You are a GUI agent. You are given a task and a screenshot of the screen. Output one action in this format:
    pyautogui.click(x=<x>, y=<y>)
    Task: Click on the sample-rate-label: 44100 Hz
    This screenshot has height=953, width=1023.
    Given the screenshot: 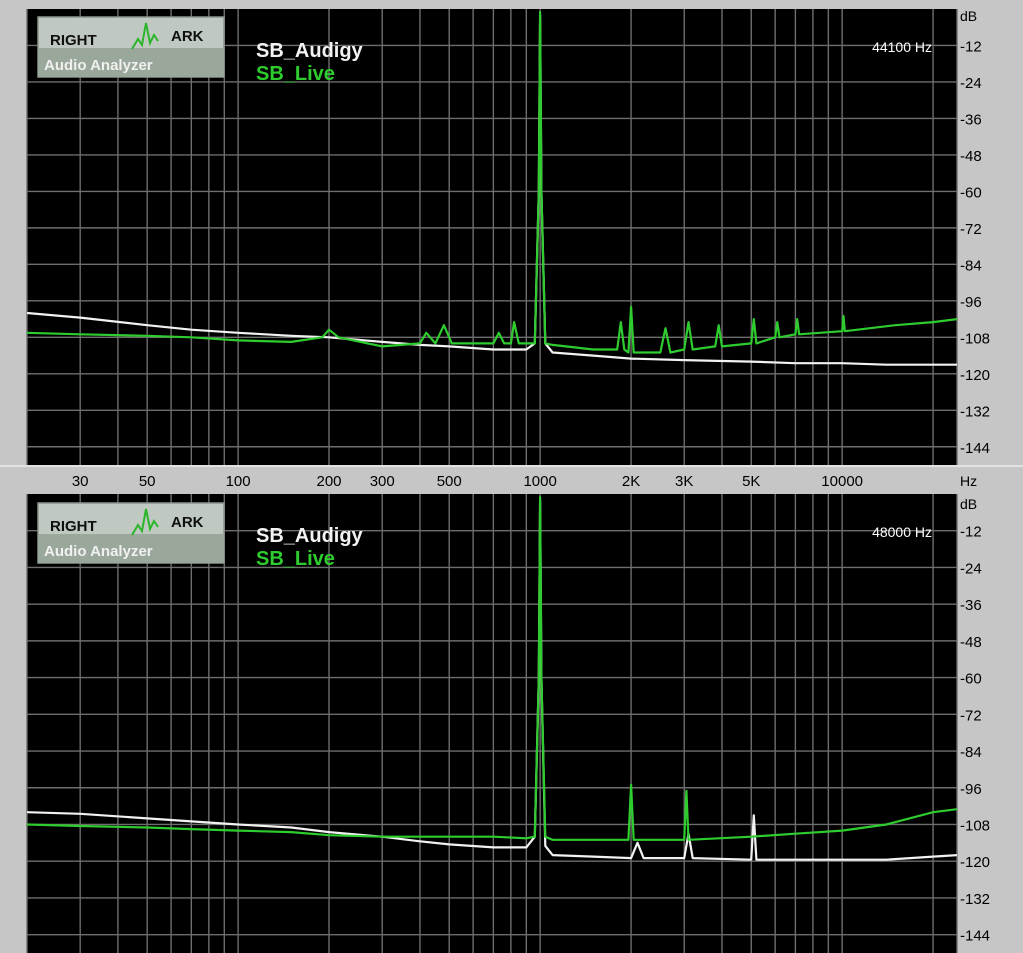 What is the action you would take?
    pyautogui.click(x=902, y=47)
    